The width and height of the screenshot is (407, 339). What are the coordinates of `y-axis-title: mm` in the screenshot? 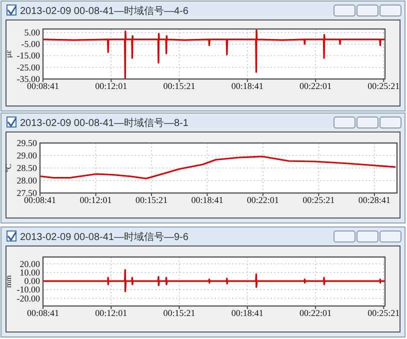 It's located at (8, 281).